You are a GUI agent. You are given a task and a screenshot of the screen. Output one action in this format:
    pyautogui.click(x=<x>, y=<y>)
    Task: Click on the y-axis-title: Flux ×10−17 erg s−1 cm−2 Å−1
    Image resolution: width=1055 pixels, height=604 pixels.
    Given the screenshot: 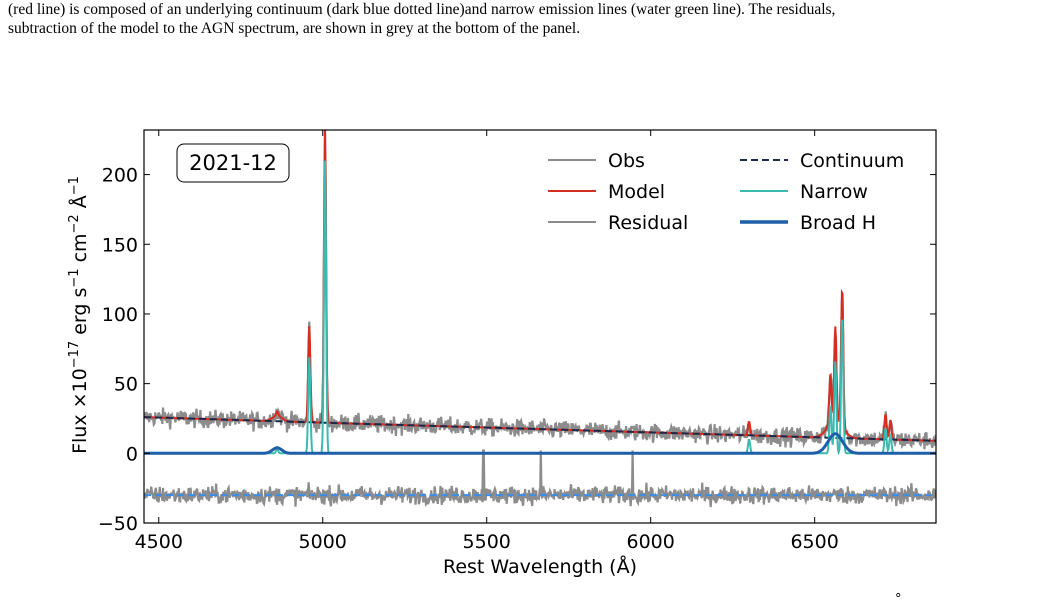 What is the action you would take?
    pyautogui.click(x=79, y=315)
    